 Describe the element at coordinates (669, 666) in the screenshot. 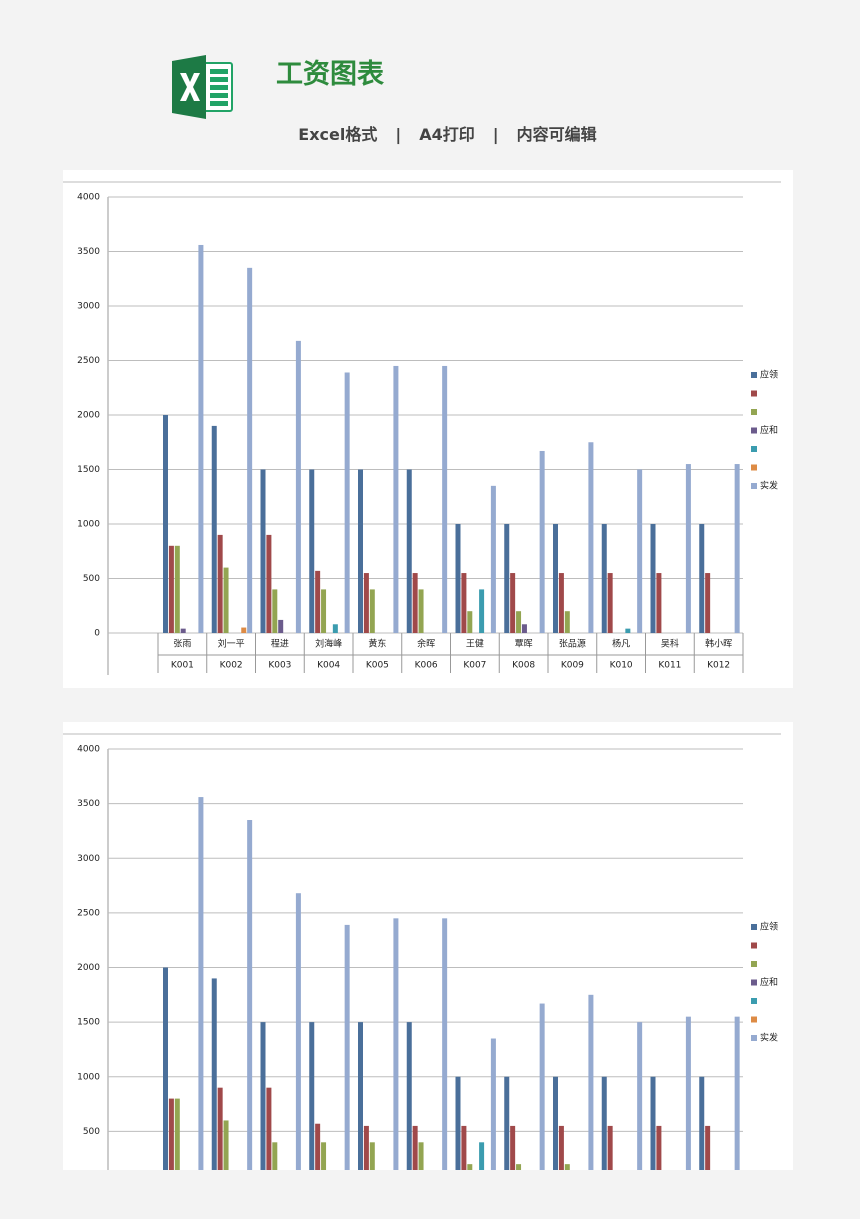

I see `x-tick-label: K011` at that location.